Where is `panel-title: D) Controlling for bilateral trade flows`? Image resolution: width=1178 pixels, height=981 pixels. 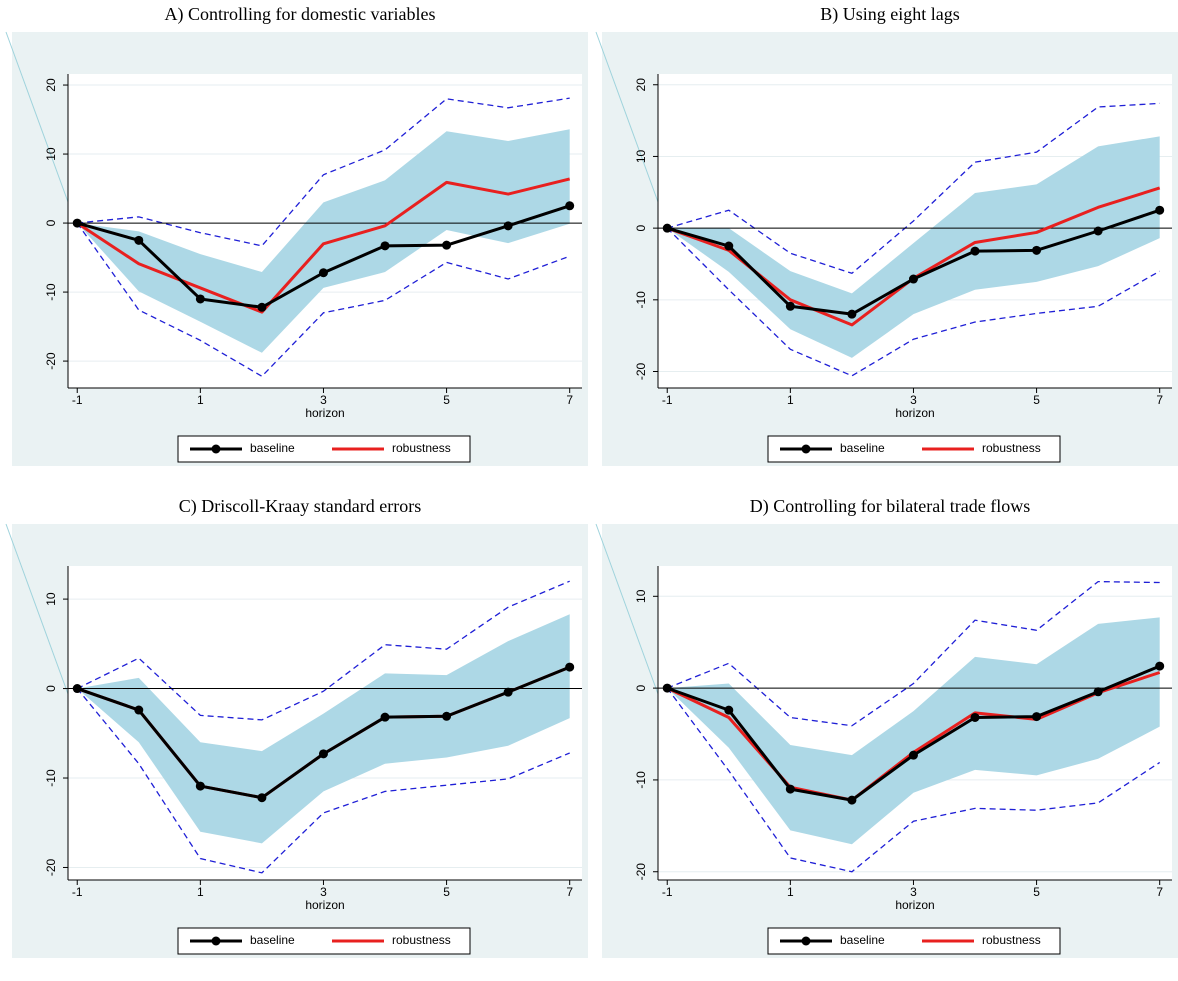
panel-title: D) Controlling for bilateral trade flows is located at coordinates (890, 506).